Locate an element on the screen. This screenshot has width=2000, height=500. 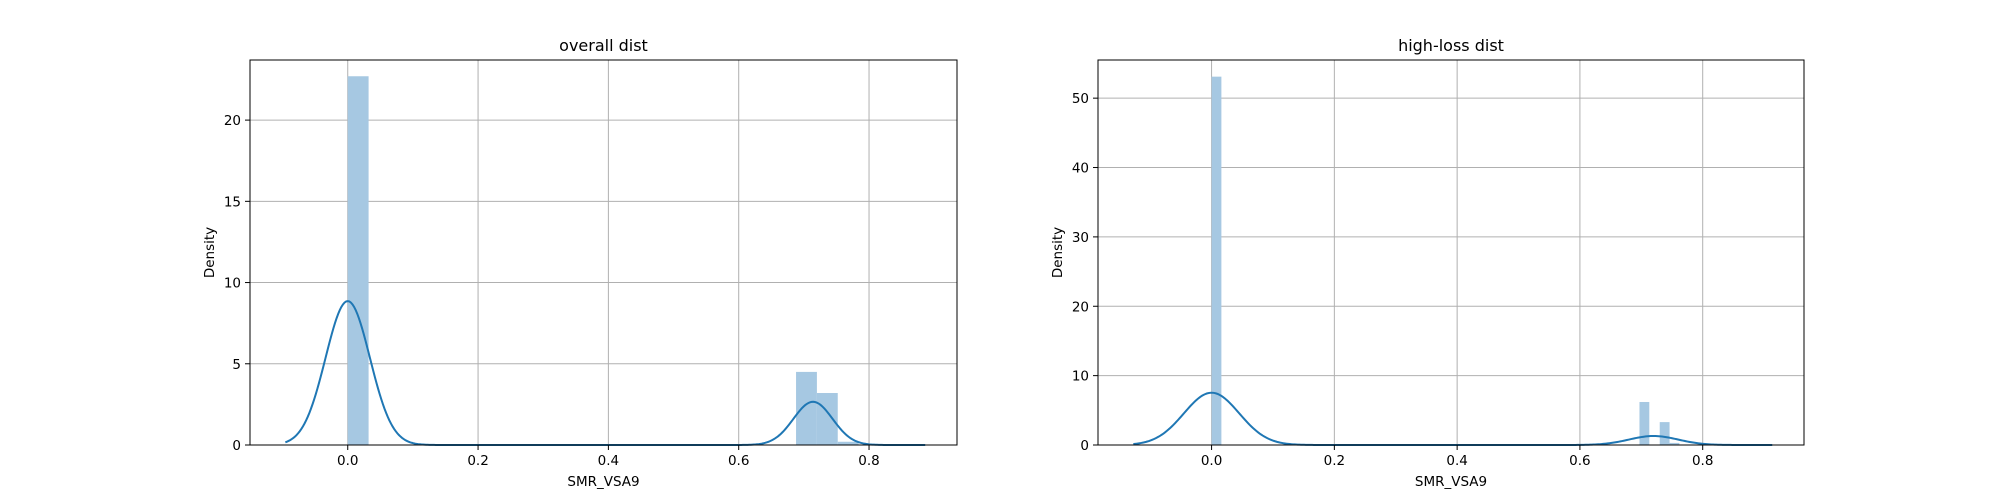
y-tick-label: 50 is located at coordinates (1080, 99).